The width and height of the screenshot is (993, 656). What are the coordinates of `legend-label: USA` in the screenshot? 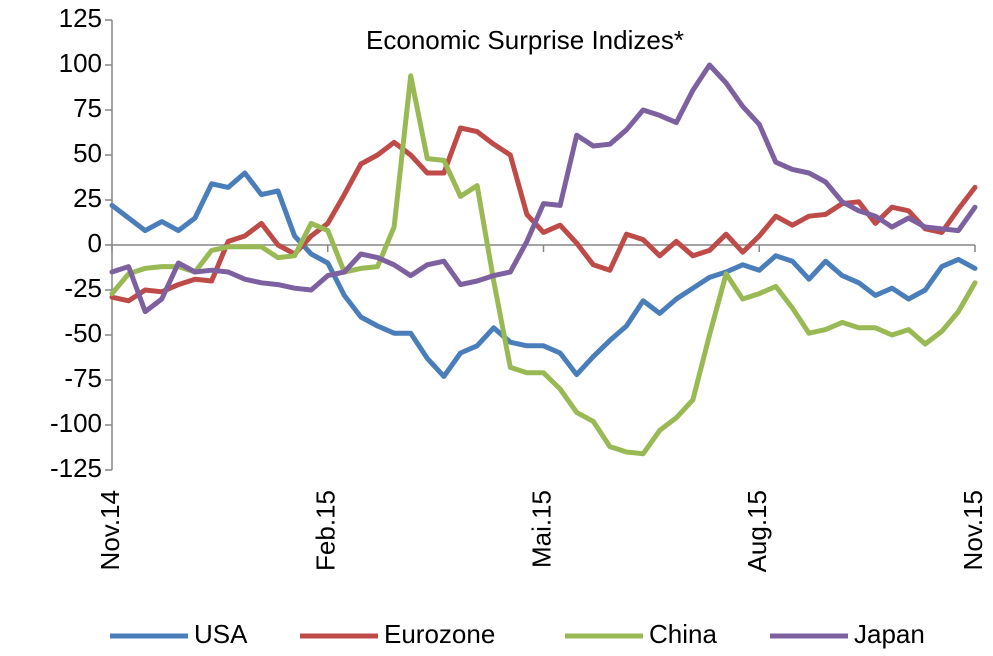 It's located at (221, 634).